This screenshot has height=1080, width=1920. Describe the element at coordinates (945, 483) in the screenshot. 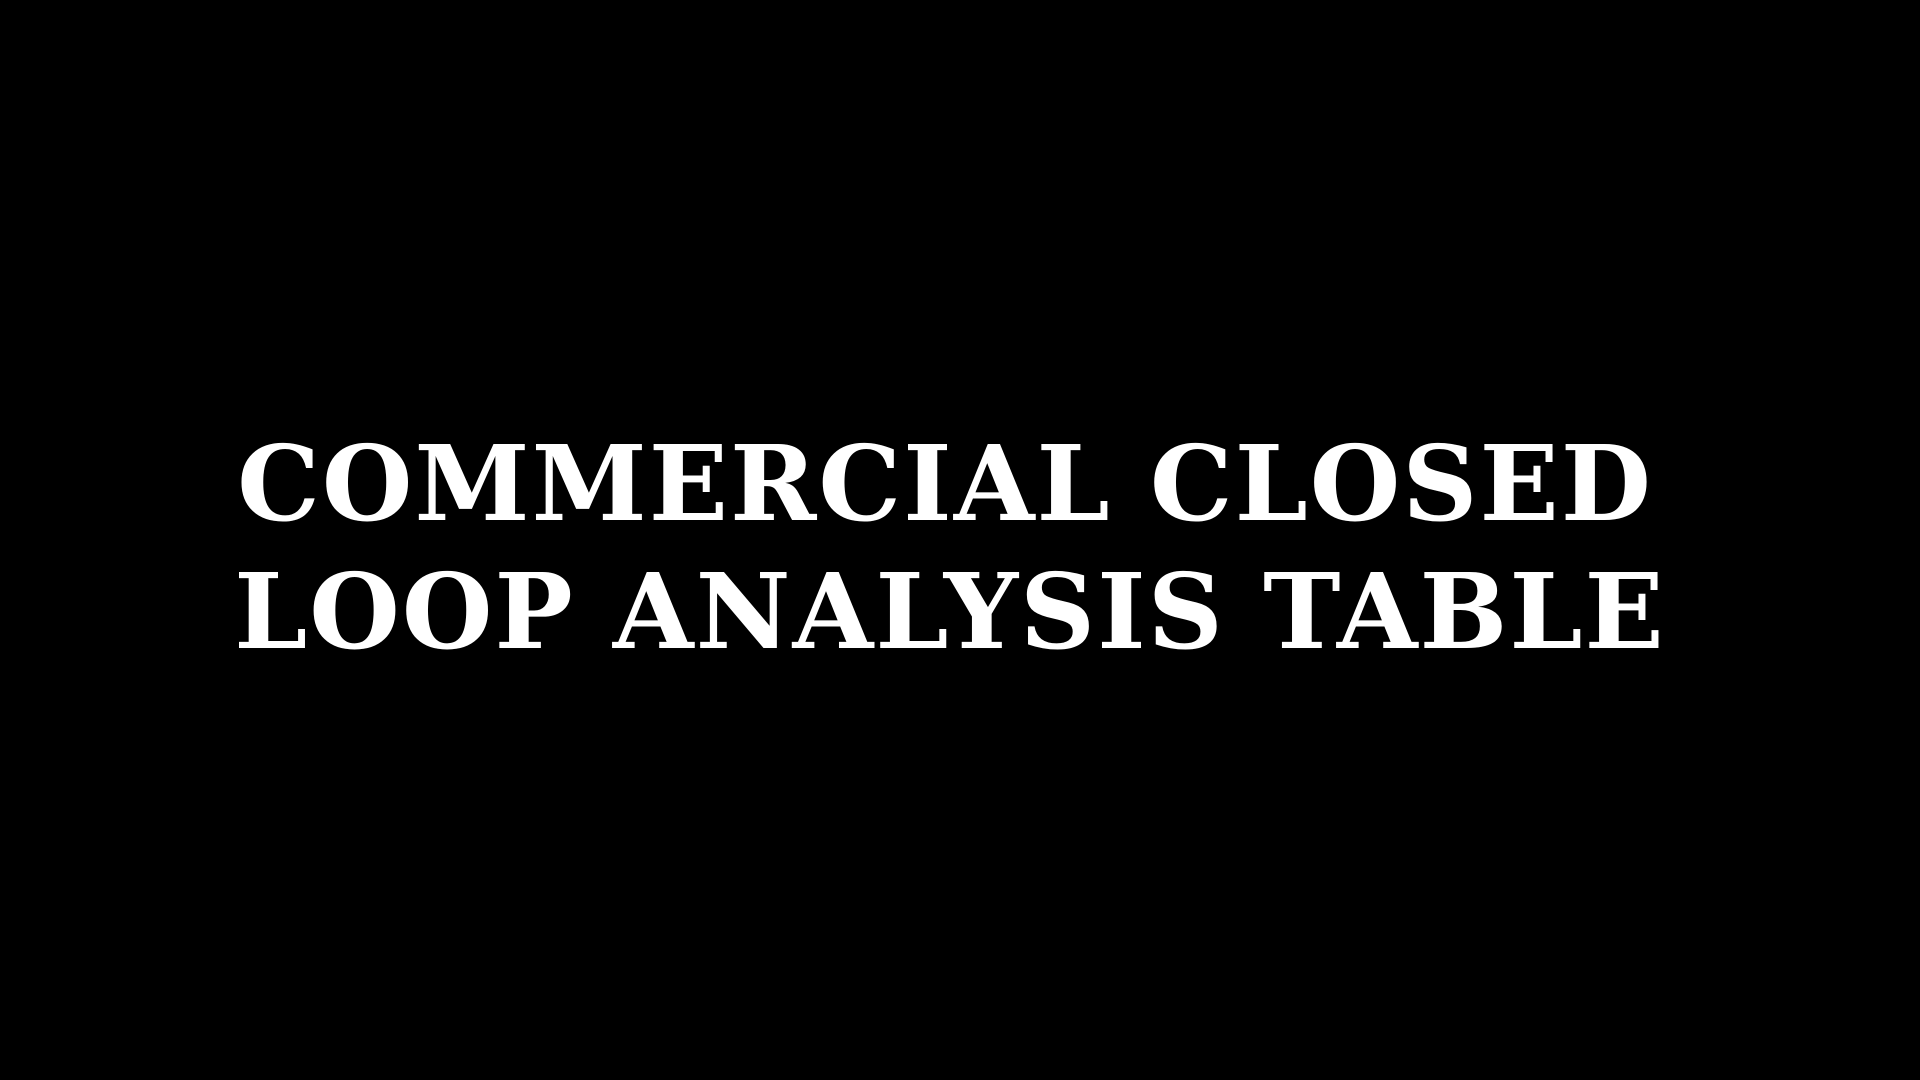

I see `slide-title-line-1: COMMERCIAL CLOSED` at that location.